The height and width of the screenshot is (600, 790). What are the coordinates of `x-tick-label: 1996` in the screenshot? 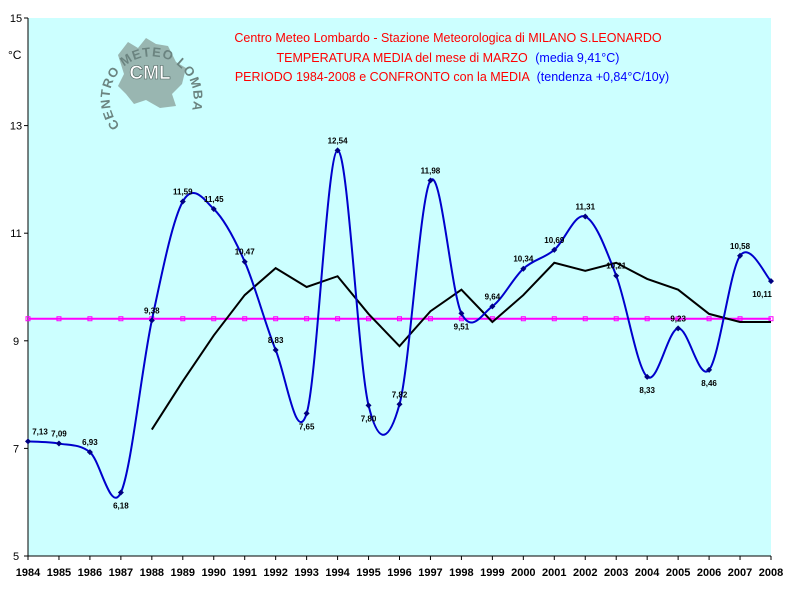 It's located at (399, 573).